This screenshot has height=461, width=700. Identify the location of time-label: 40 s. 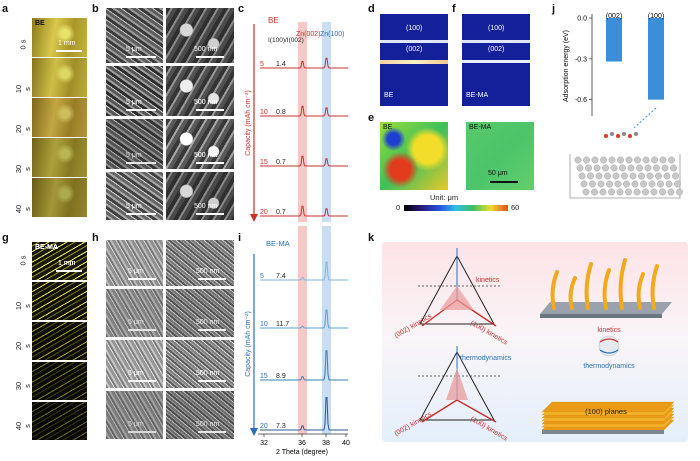
(23, 426).